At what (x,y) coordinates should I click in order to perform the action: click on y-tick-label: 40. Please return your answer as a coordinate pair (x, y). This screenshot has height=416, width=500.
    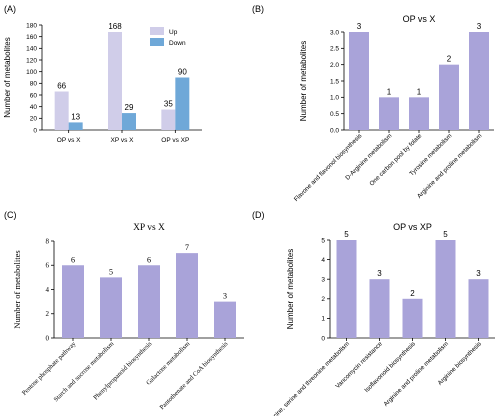
    Looking at the image, I should click on (34, 107).